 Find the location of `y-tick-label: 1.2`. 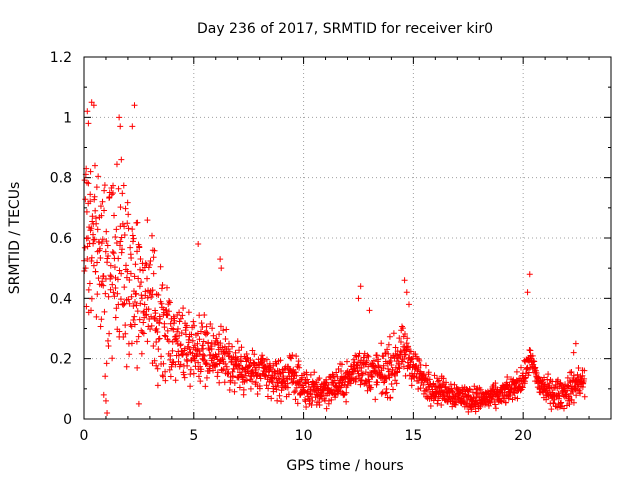

y-tick-label: 1.2 is located at coordinates (61, 58).